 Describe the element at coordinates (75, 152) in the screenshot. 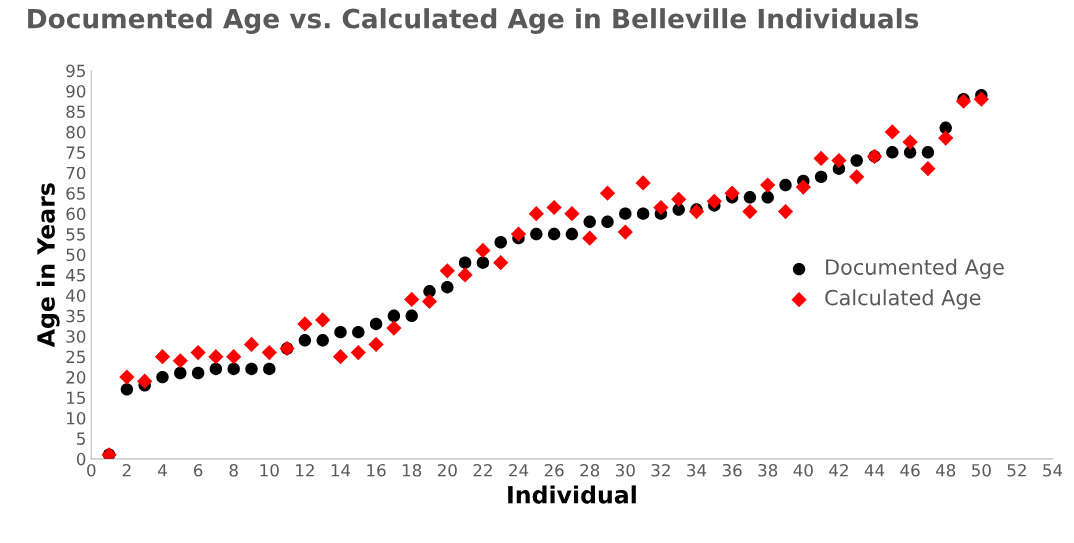

I see `y-tick-label: 75` at that location.